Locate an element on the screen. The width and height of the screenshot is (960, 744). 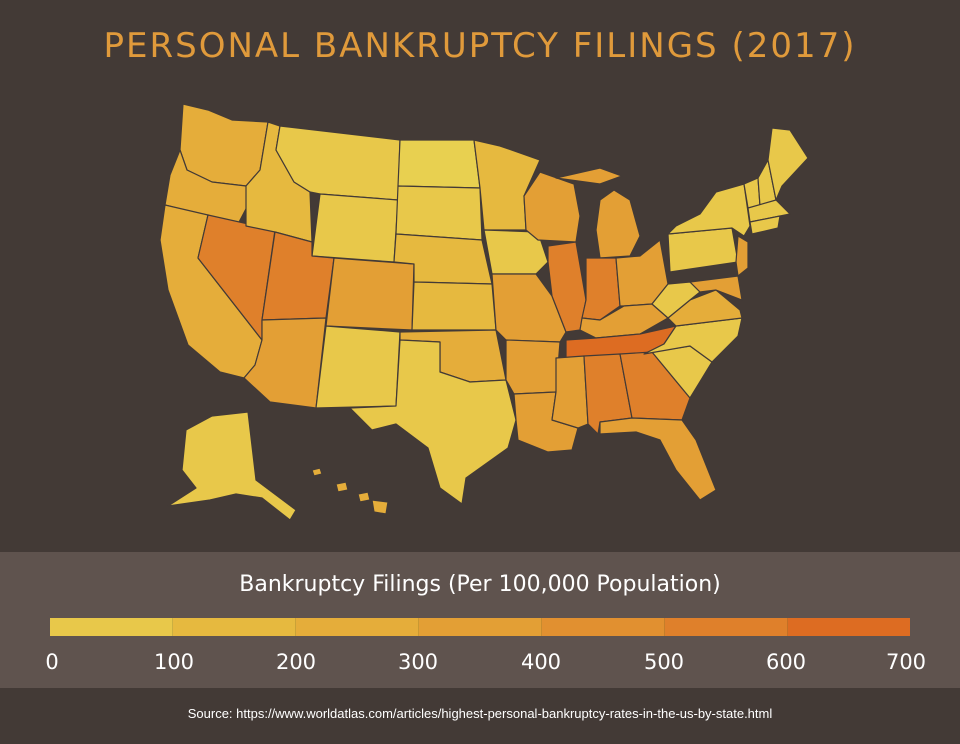
state-new-york is located at coordinates (709, 210).